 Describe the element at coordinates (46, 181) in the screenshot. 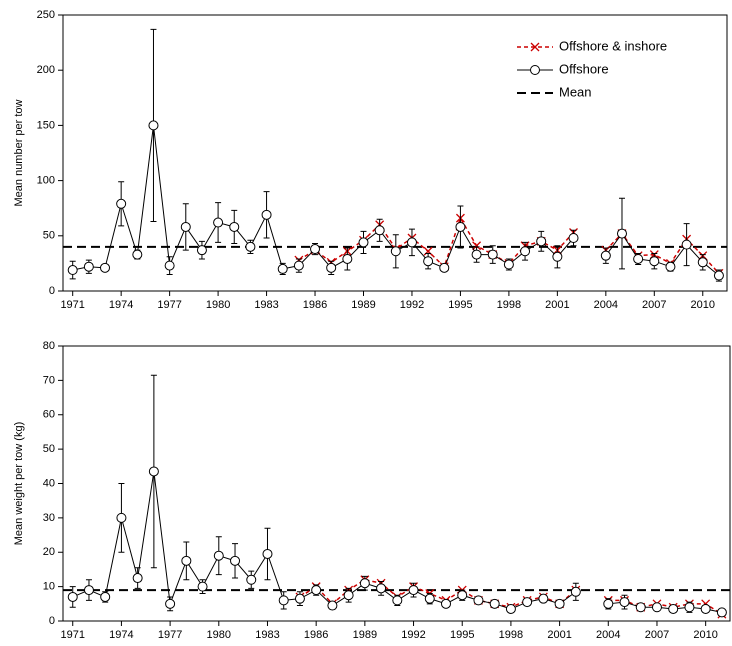

I see `y-tick-label: 100` at that location.